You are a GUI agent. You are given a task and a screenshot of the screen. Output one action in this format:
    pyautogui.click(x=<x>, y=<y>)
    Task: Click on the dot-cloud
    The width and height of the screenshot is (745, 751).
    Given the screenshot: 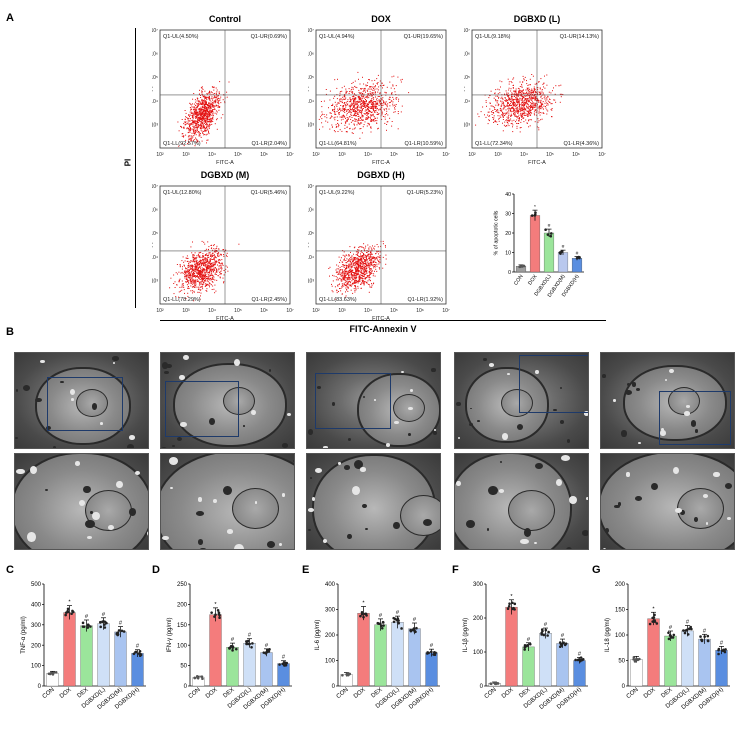 What is the action you would take?
    pyautogui.click(x=204, y=271)
    